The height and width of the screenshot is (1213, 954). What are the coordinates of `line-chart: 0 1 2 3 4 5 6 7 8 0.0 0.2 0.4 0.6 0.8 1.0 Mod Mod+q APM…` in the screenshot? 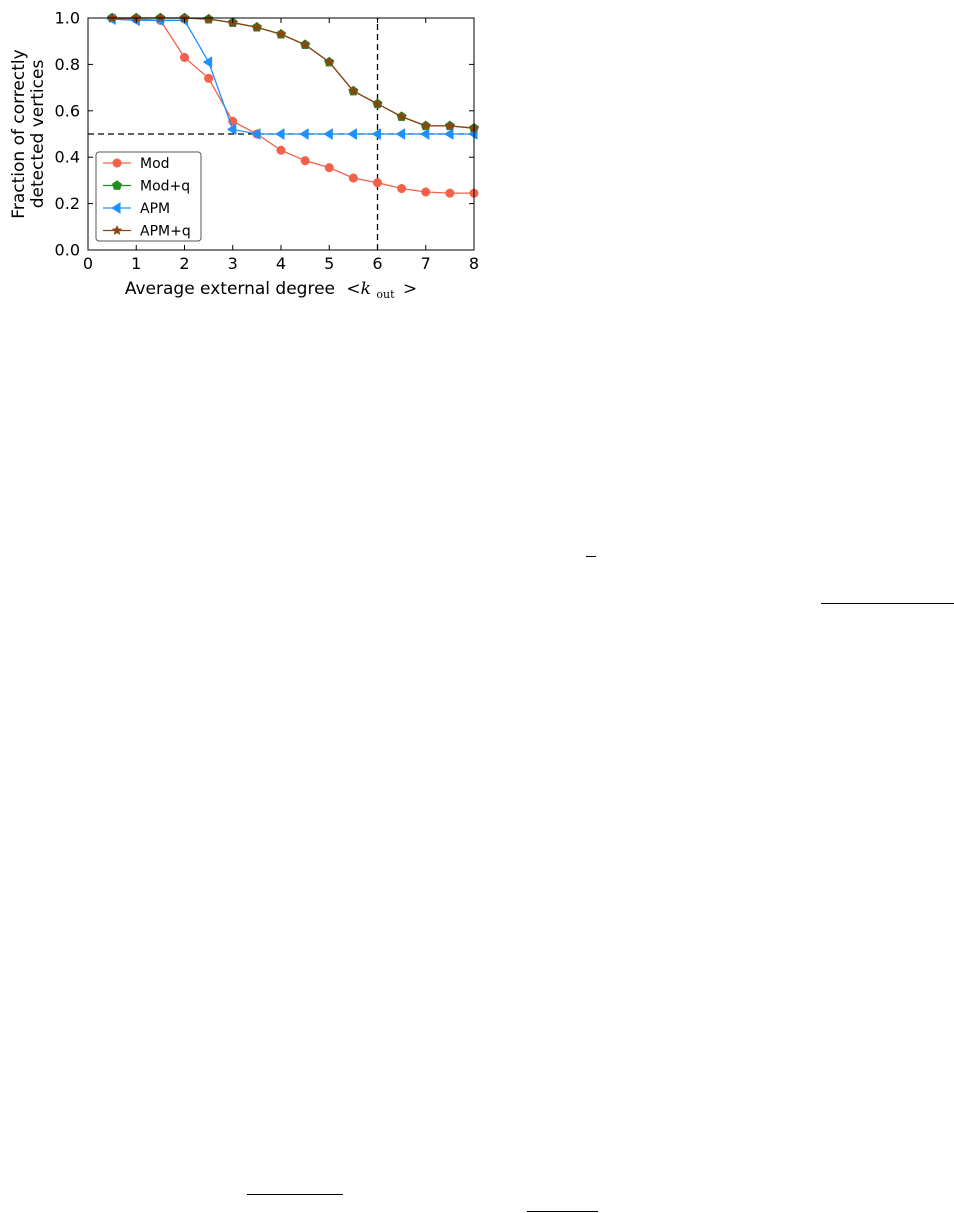 It's located at (244, 156).